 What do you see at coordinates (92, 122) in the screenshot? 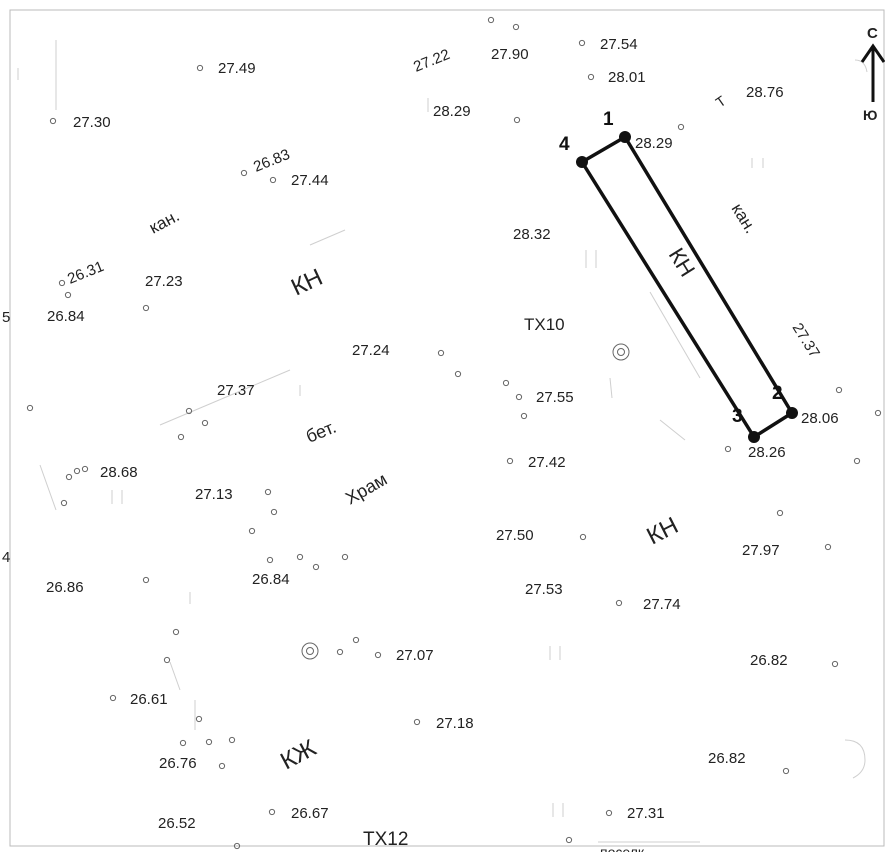
I see `elevation-label: 27.30` at bounding box center [92, 122].